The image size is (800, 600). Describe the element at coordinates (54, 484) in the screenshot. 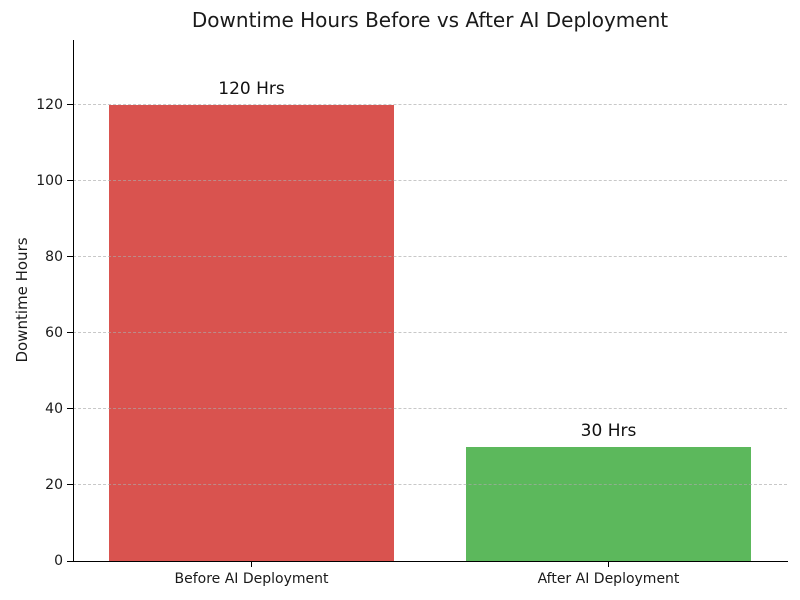

I see `y-tick-label: 20` at that location.